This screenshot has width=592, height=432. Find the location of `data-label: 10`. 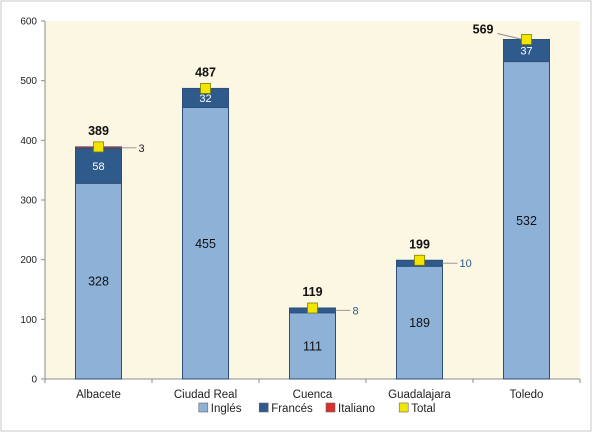

data-label: 10 is located at coordinates (466, 264).